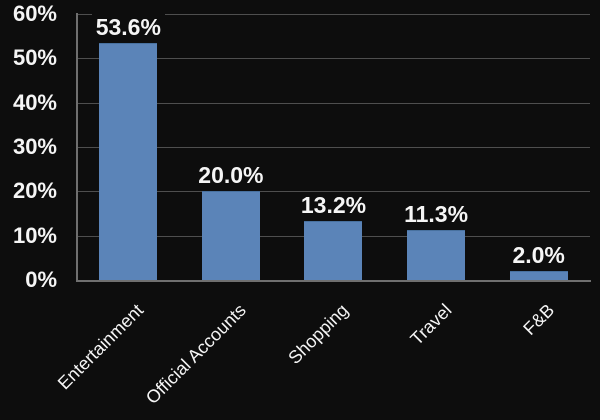 This screenshot has height=420, width=600. I want to click on y-tick-label: 40%, so click(34, 102).